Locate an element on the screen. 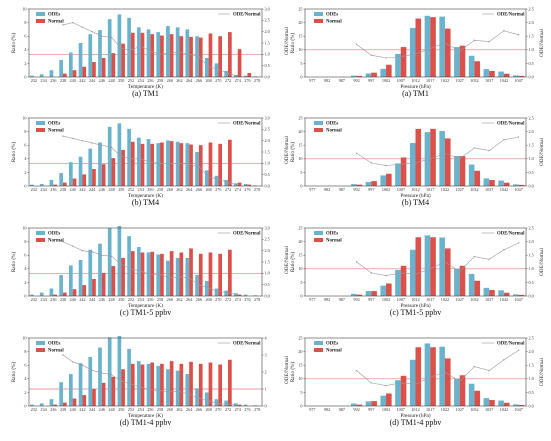 The height and width of the screenshot is (441, 551). y-tick-label: 15 is located at coordinates (300, 36).